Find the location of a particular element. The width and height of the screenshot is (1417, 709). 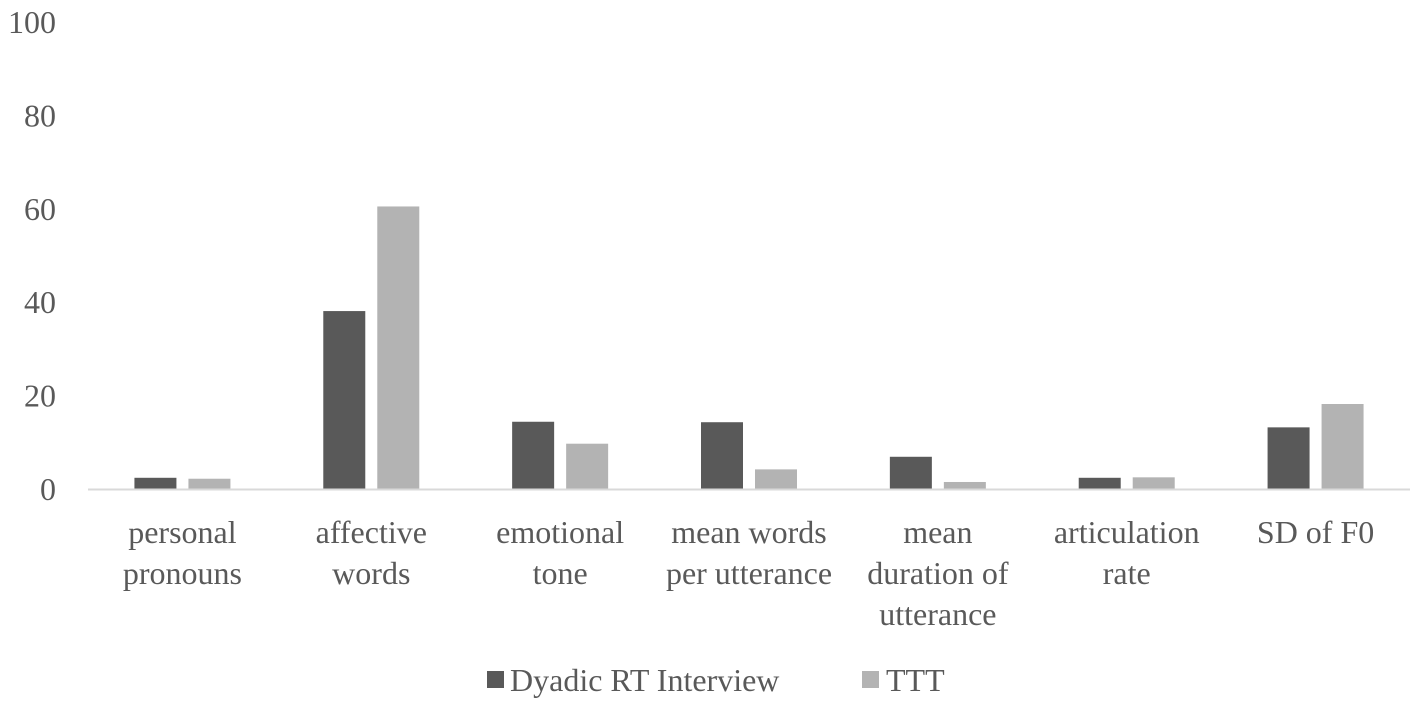

legend-item: Dyadic RT Interview is located at coordinates (633, 680).